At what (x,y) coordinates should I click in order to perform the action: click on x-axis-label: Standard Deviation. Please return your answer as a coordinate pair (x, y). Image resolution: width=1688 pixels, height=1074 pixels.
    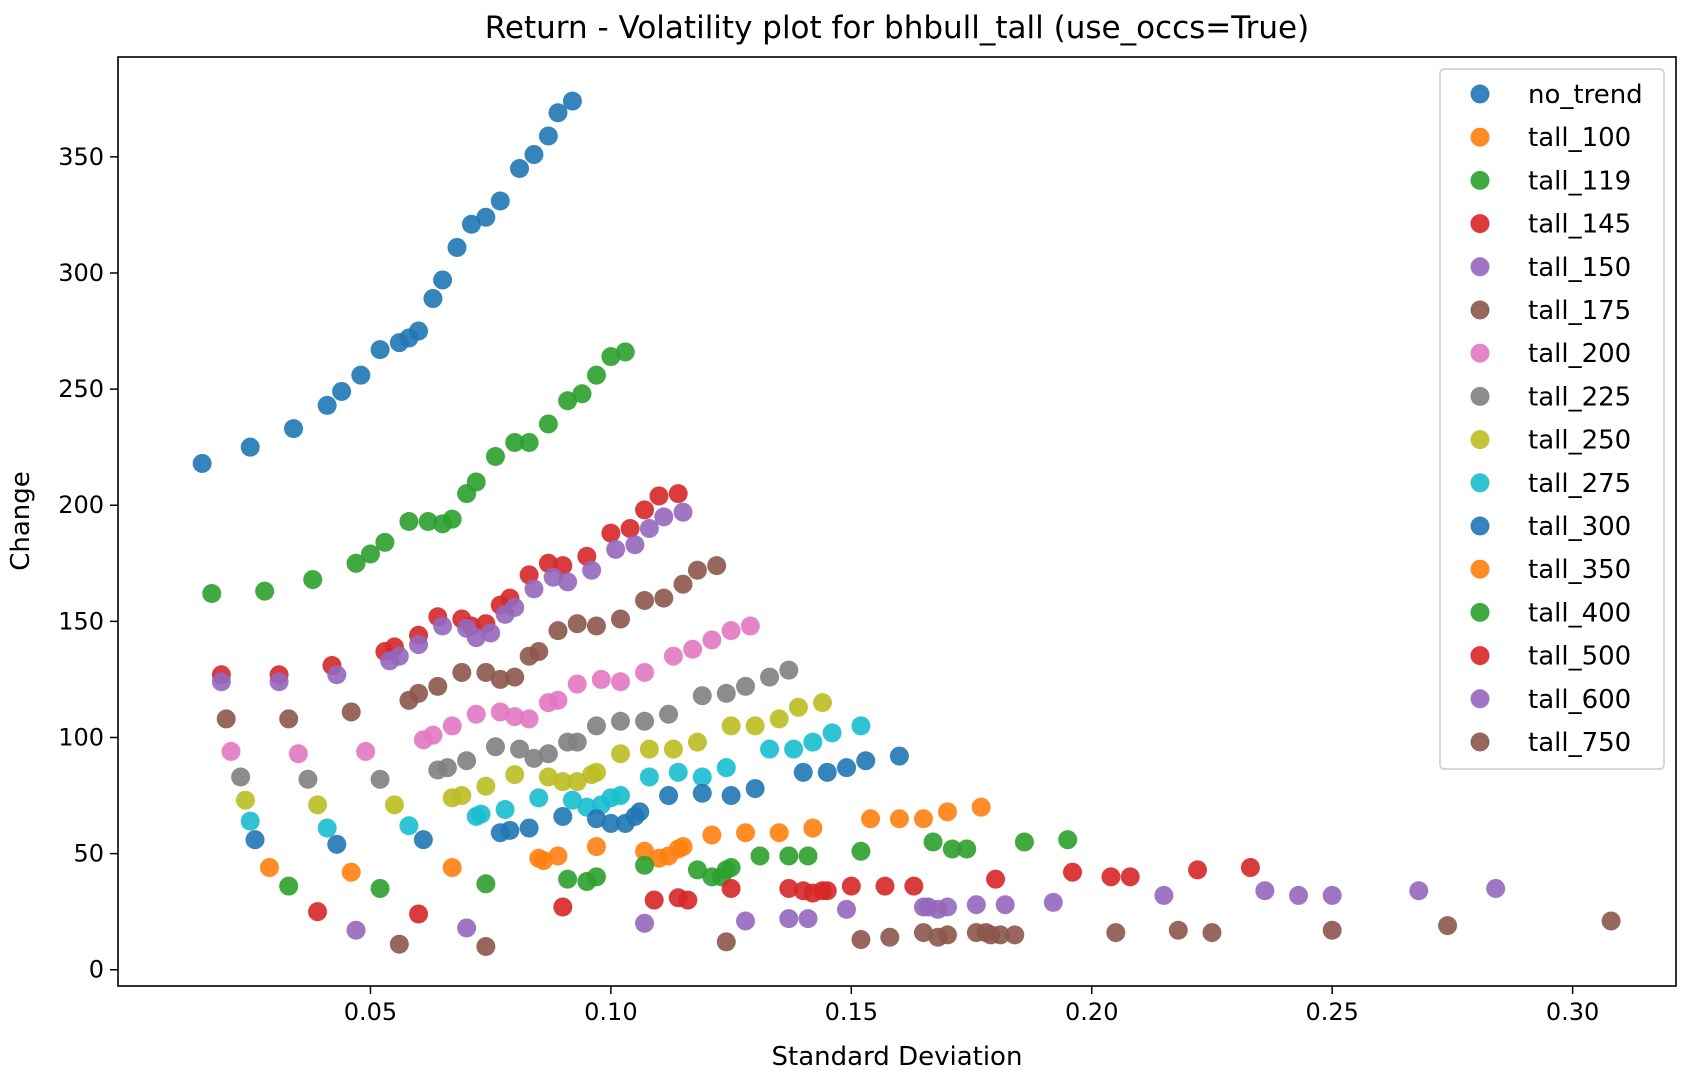
    Looking at the image, I should click on (897, 1057).